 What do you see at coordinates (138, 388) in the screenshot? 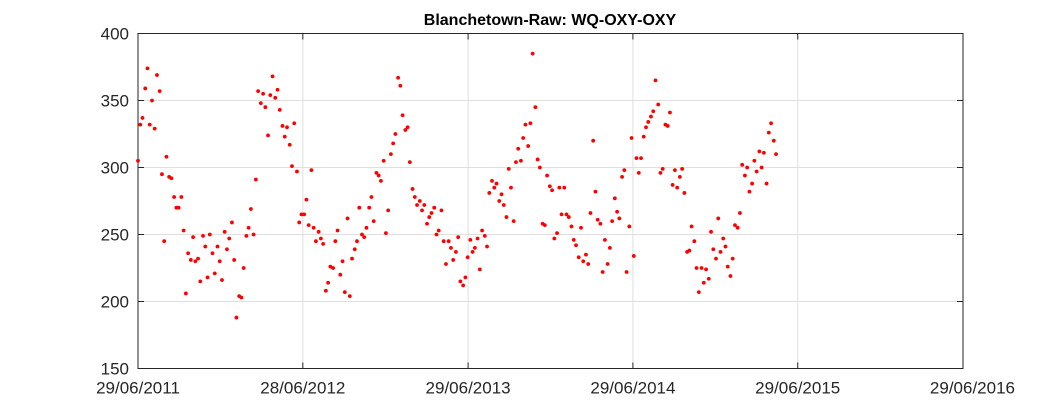
I see `x-tick-label: 29/06/2011` at bounding box center [138, 388].